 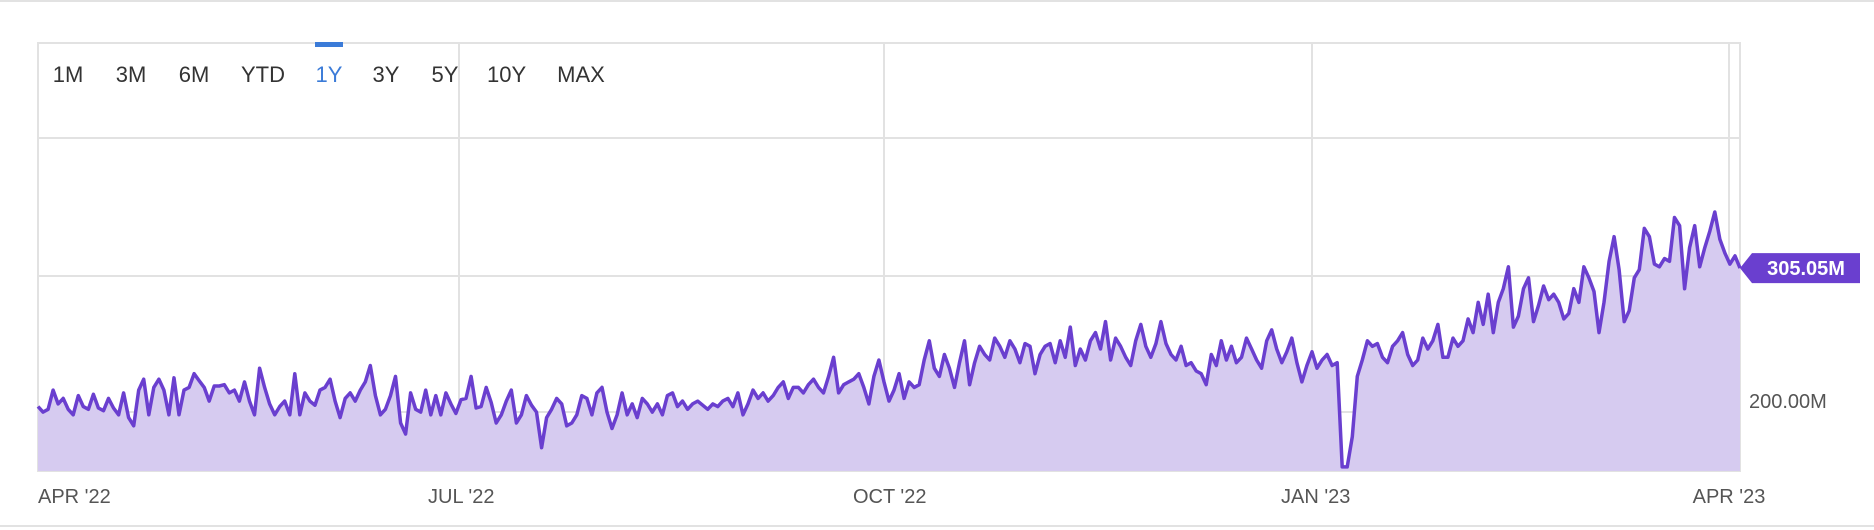 I want to click on x-tick-label: JUL '22, so click(x=461, y=497).